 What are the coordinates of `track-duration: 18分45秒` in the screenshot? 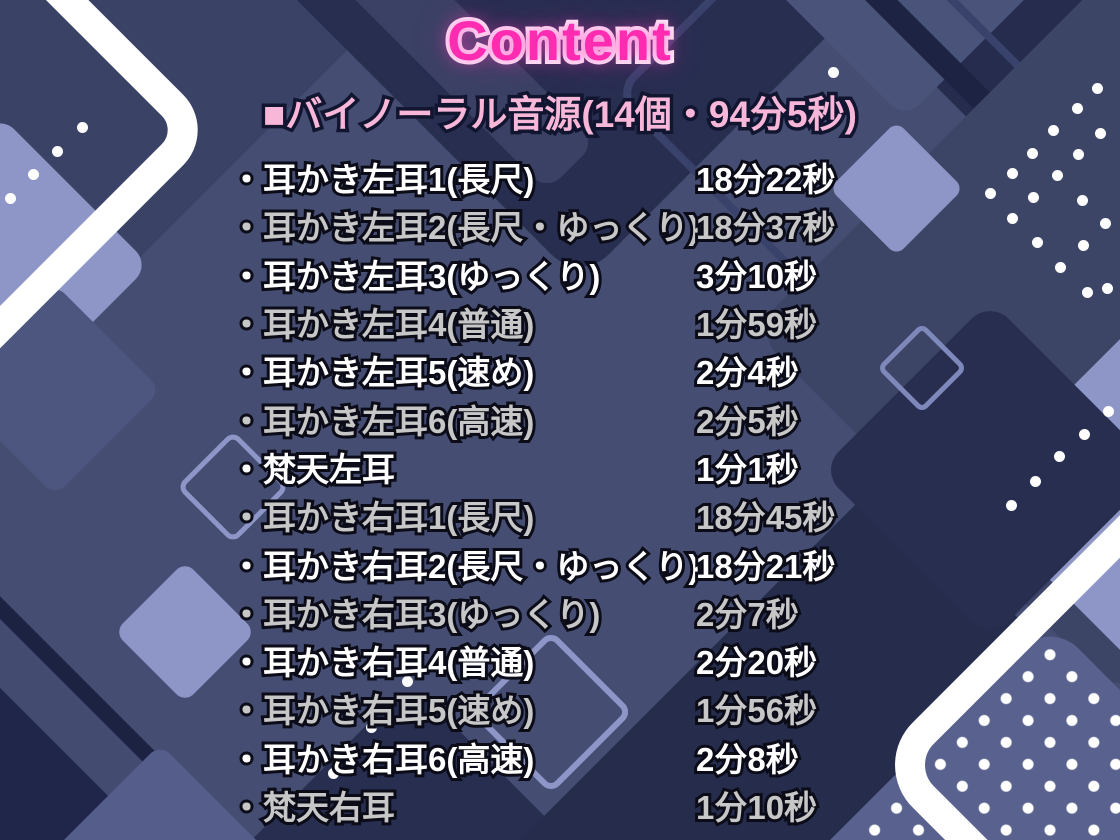 It's located at (765, 517).